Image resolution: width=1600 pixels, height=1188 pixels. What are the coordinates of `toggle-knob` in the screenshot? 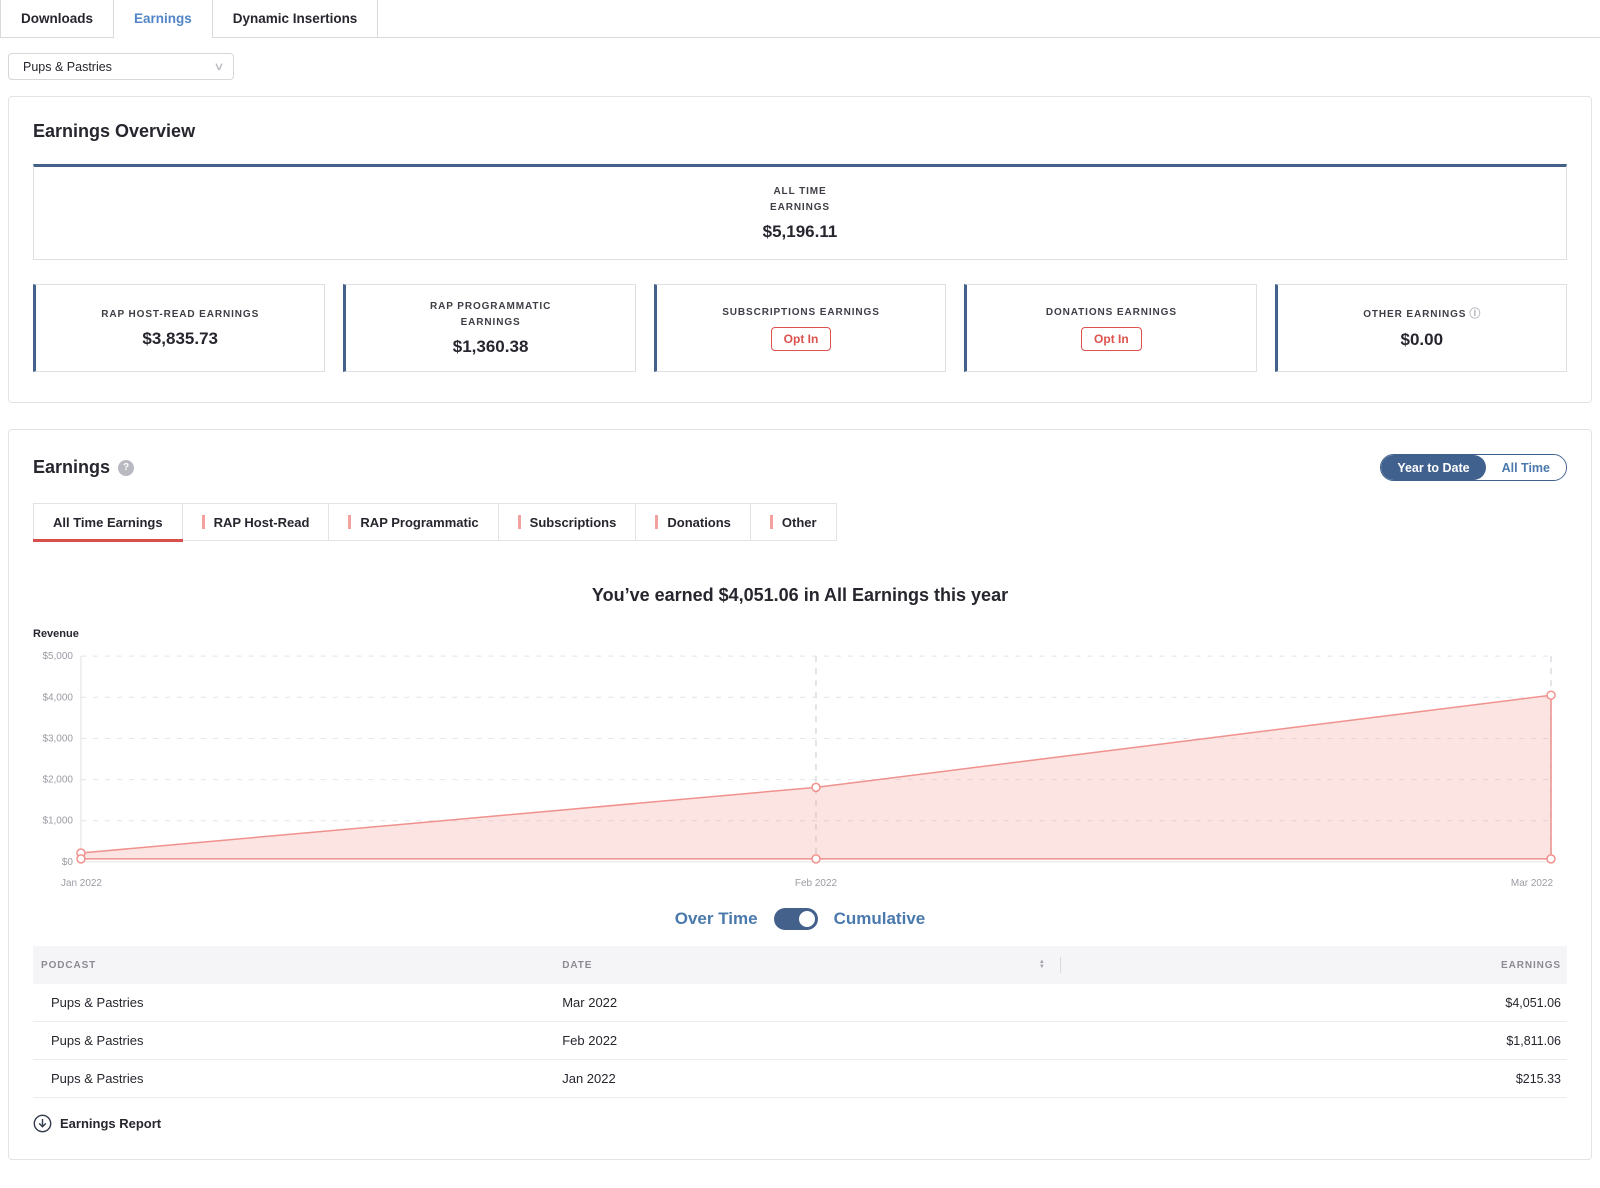 It's located at (806, 919).